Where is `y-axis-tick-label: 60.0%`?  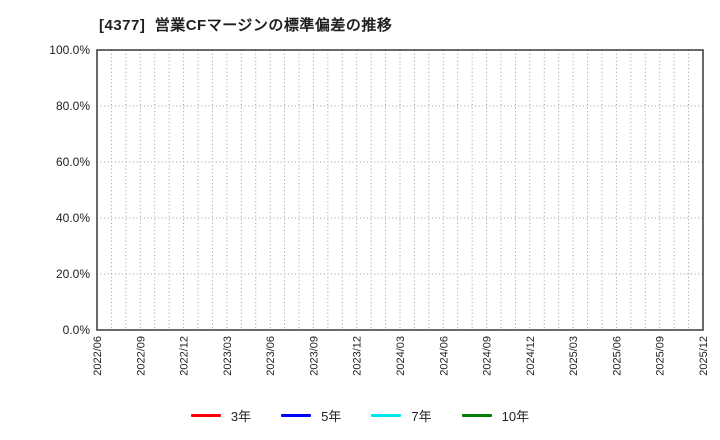
y-axis-tick-label: 60.0% is located at coordinates (73, 162).